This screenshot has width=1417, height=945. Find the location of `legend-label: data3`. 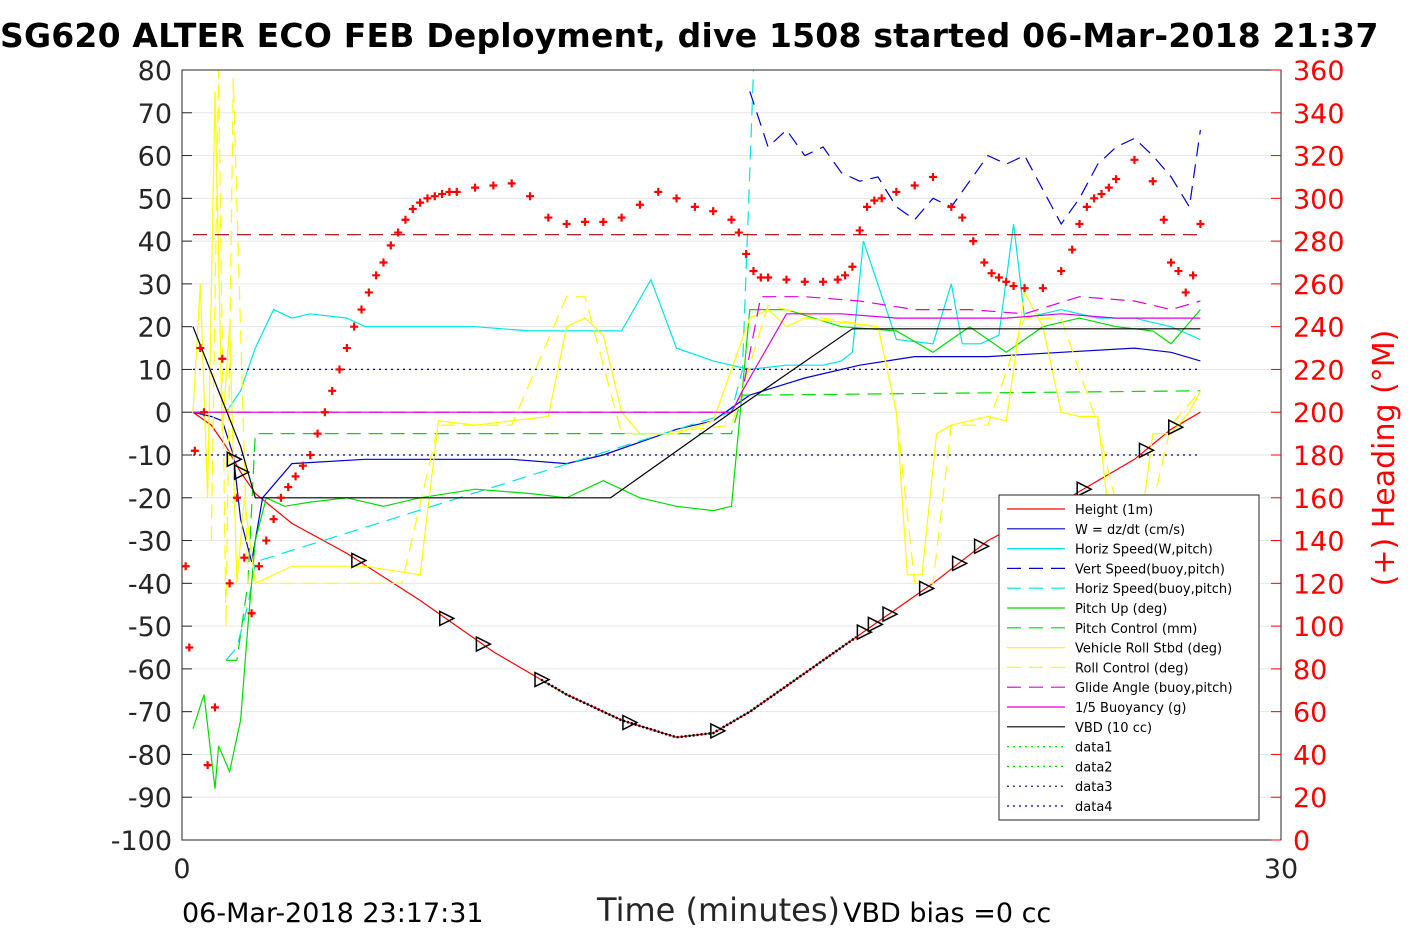

legend-label: data3 is located at coordinates (1094, 787).